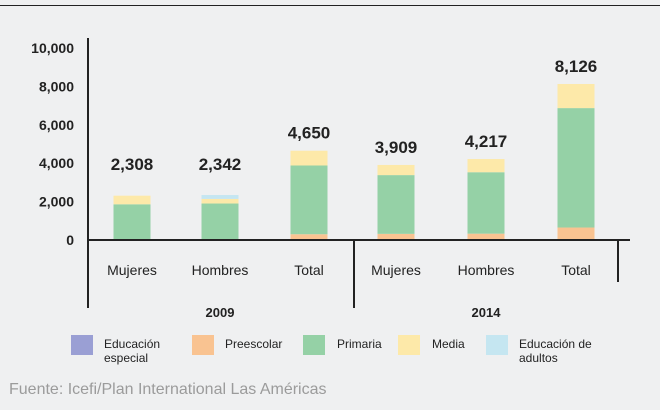  What do you see at coordinates (52, 48) in the screenshot?
I see `y-tick-label: 10,000` at bounding box center [52, 48].